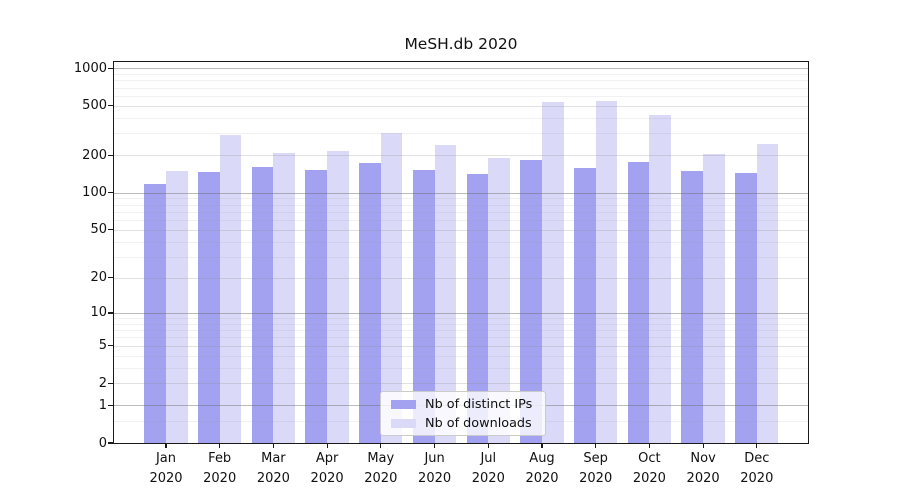 This screenshot has width=900, height=500. What do you see at coordinates (746, 307) in the screenshot?
I see `bar-distinct-ips-dec` at bounding box center [746, 307].